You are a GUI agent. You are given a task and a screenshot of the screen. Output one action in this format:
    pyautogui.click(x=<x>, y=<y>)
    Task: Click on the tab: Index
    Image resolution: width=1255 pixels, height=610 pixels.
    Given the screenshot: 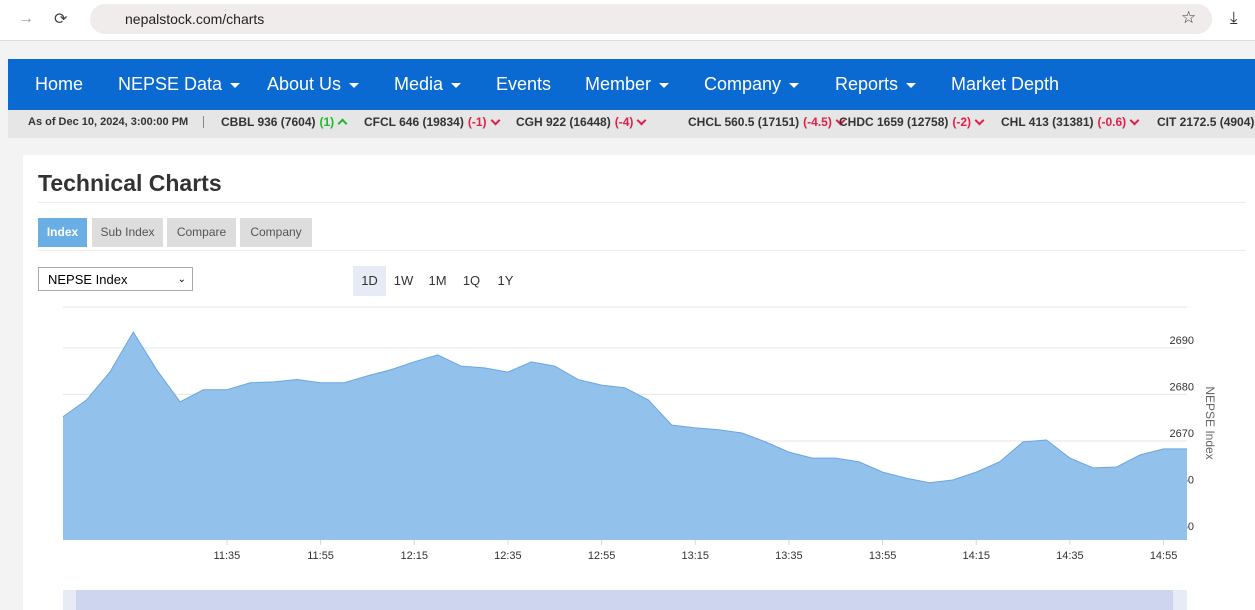 What is the action you would take?
    pyautogui.click(x=62, y=232)
    